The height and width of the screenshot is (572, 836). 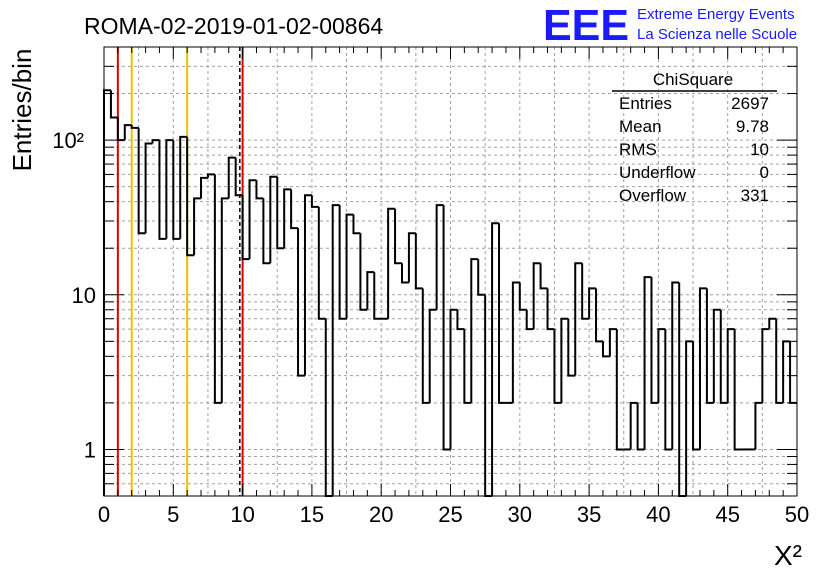 What do you see at coordinates (520, 514) in the screenshot?
I see `x-tick-label: 30` at bounding box center [520, 514].